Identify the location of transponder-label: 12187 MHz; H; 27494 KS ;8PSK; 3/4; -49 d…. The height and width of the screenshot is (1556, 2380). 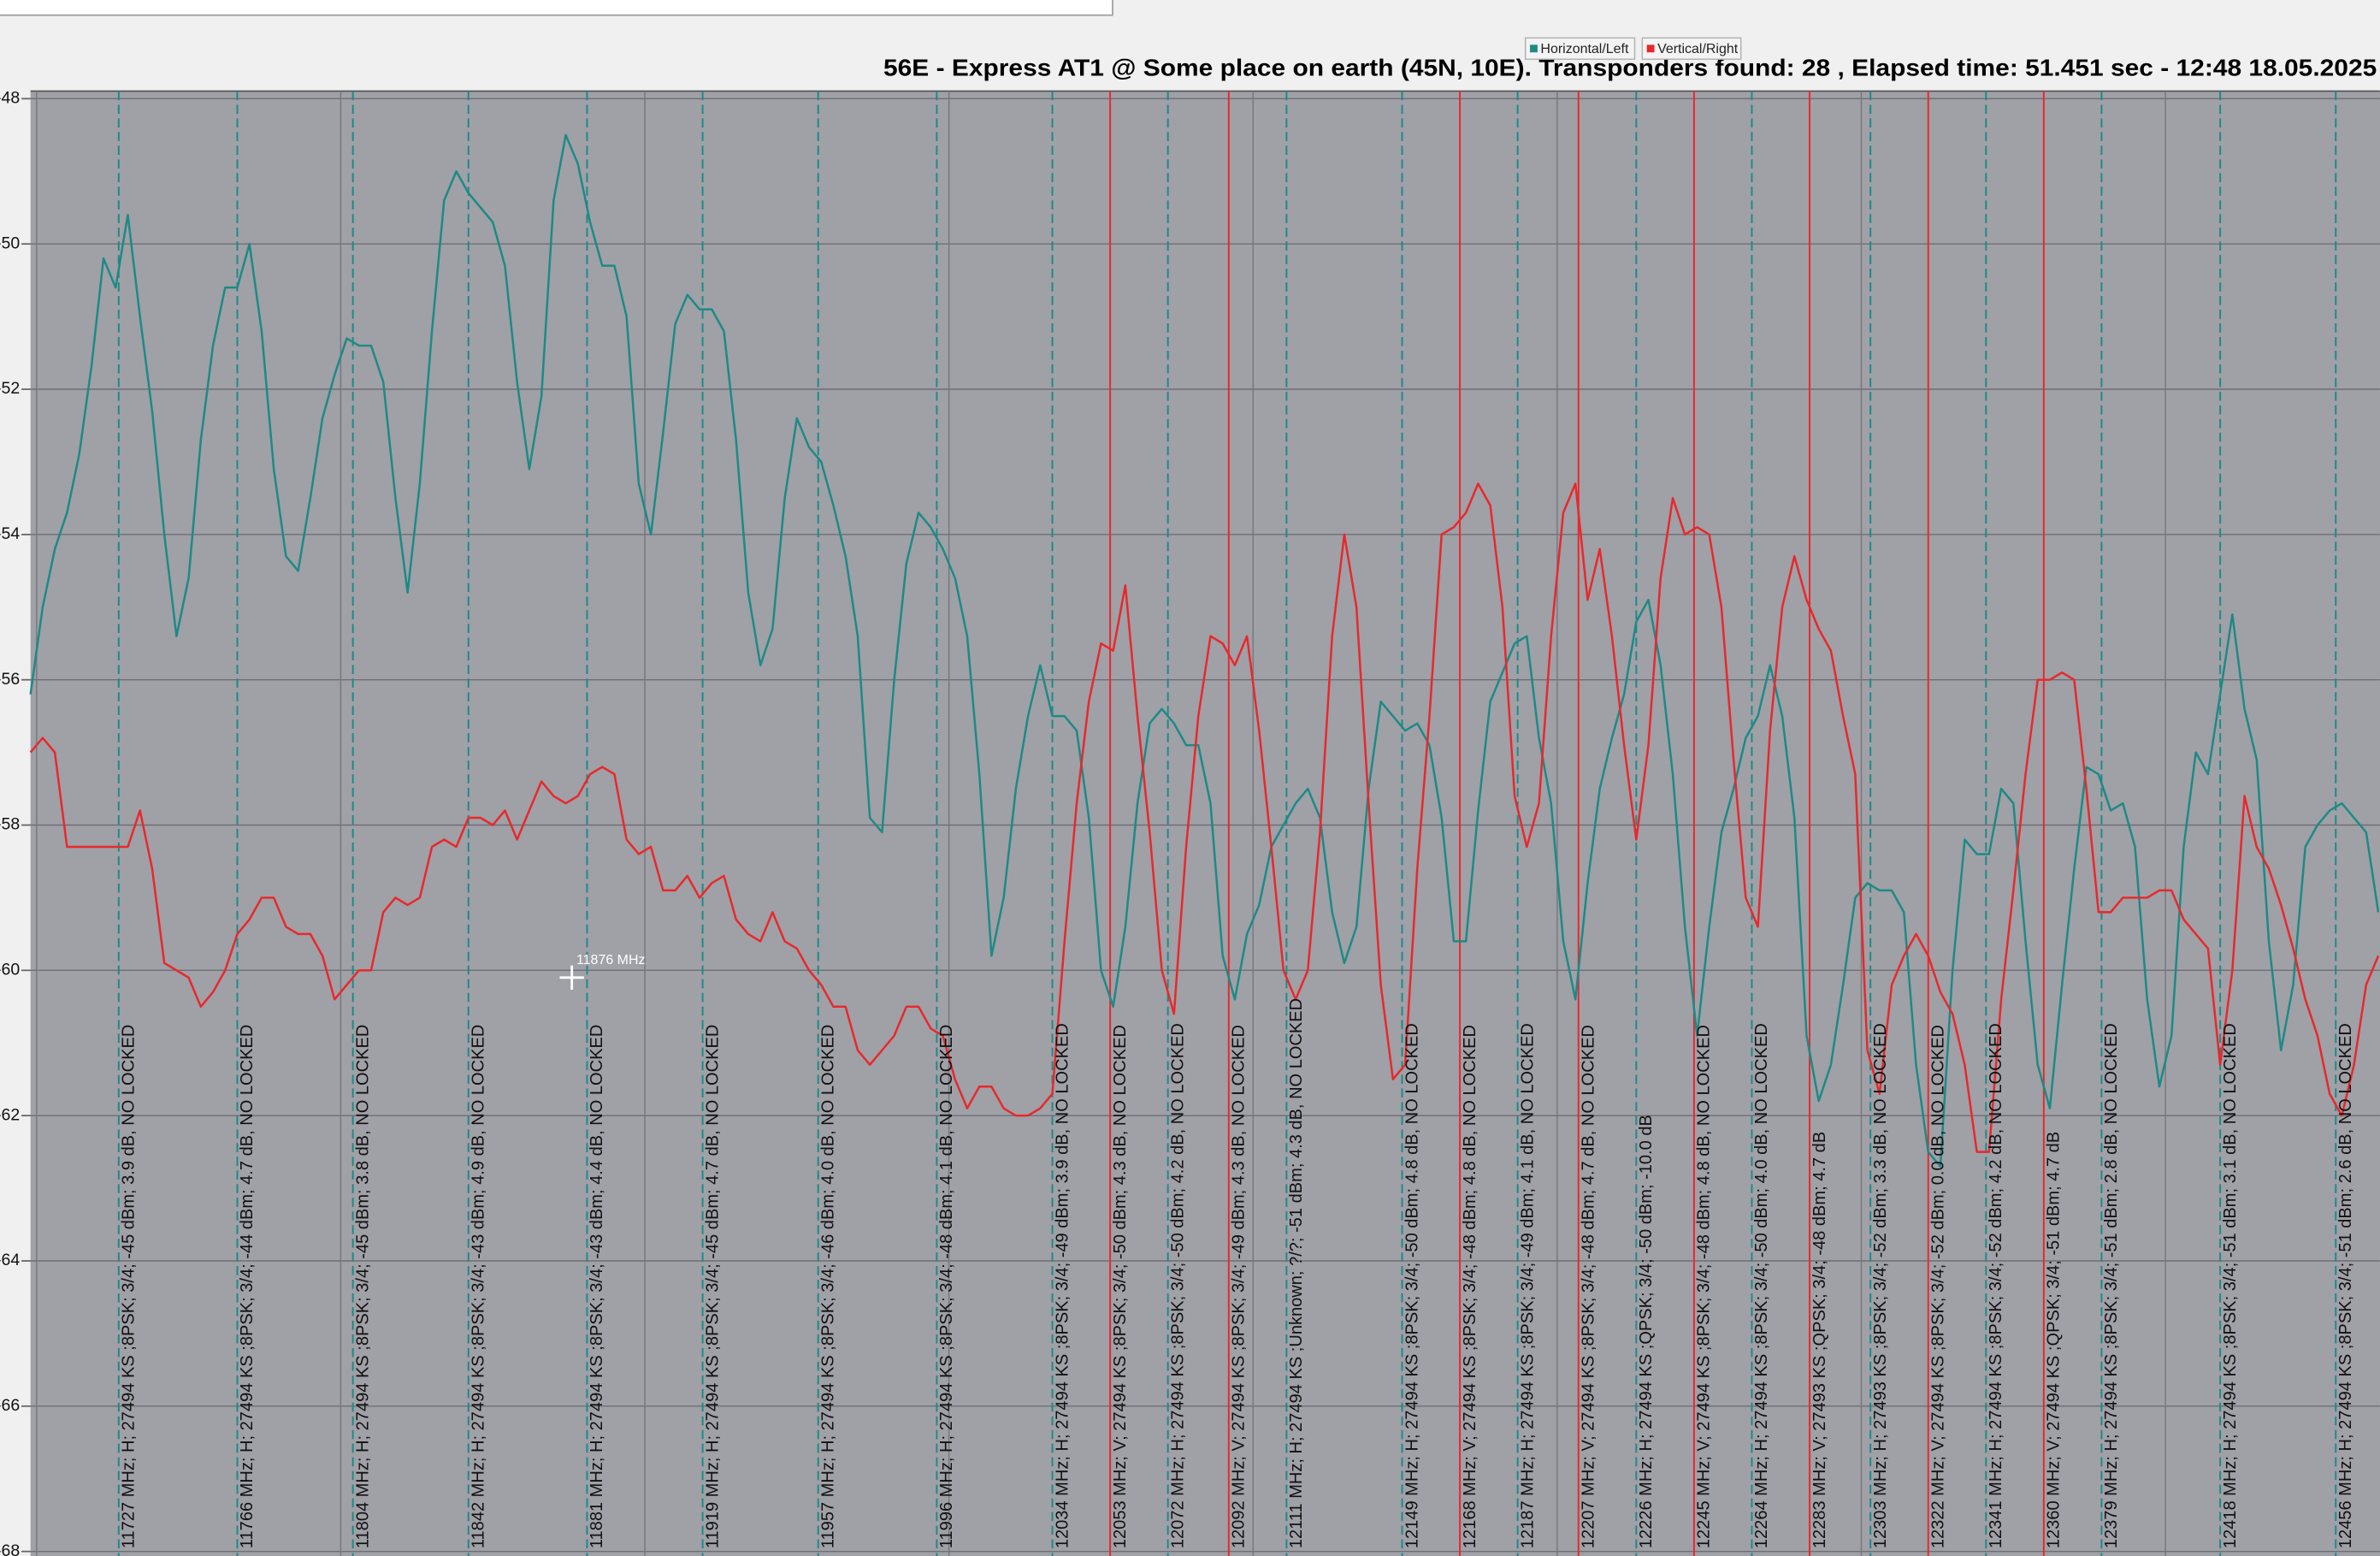
(1527, 1285).